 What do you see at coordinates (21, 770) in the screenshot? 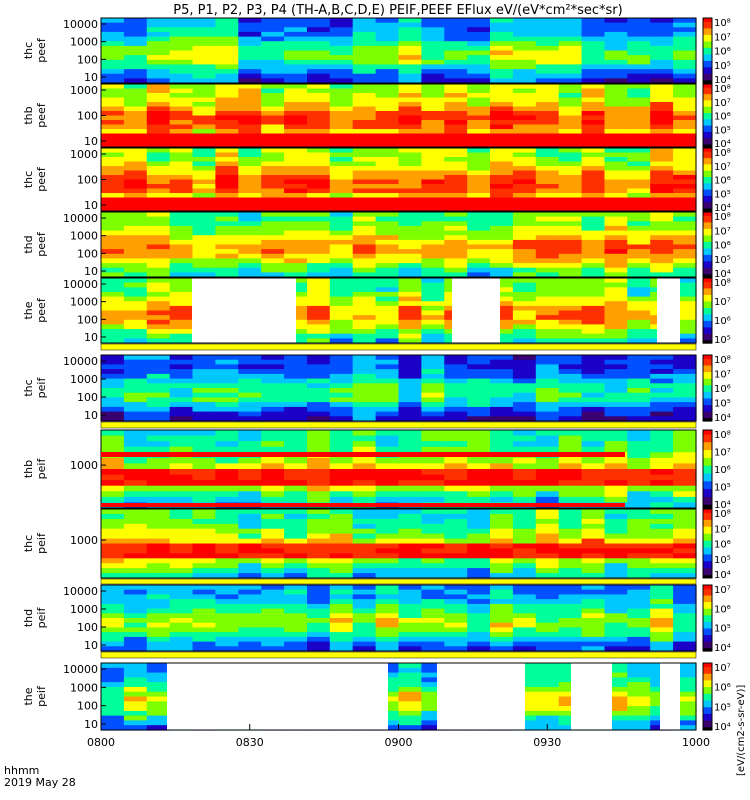
I see `time-label-hhmm: hhmm` at bounding box center [21, 770].